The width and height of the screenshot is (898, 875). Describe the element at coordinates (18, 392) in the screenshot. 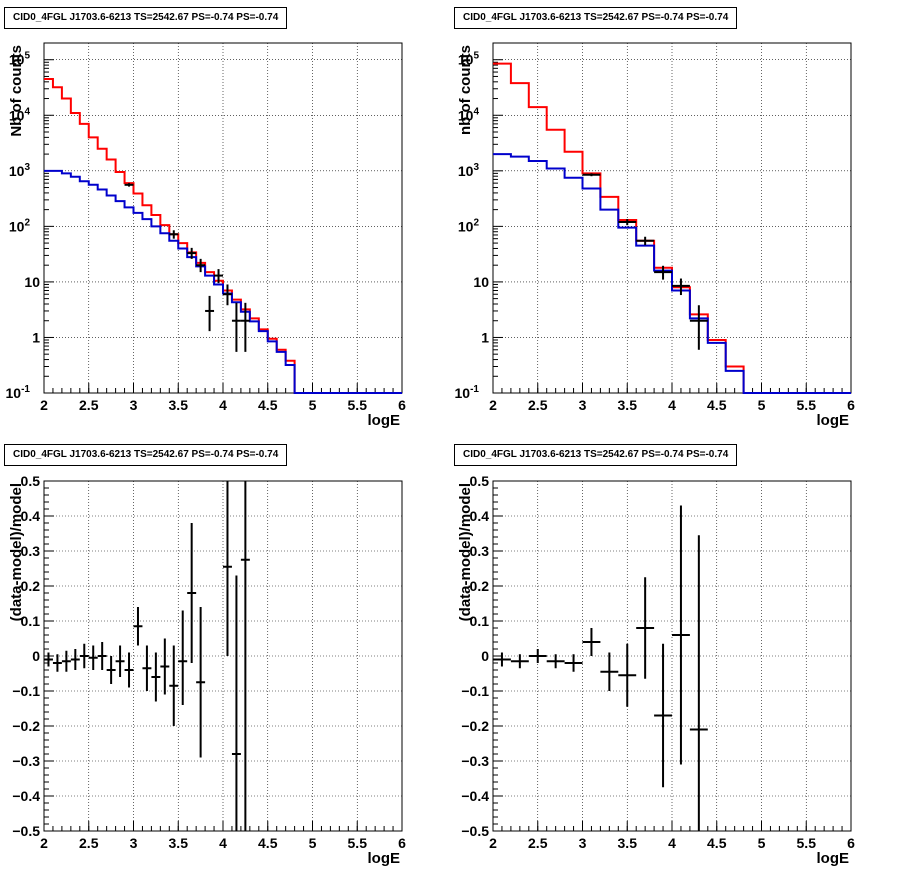

I see `y-tick-label: 10⁻¹` at that location.